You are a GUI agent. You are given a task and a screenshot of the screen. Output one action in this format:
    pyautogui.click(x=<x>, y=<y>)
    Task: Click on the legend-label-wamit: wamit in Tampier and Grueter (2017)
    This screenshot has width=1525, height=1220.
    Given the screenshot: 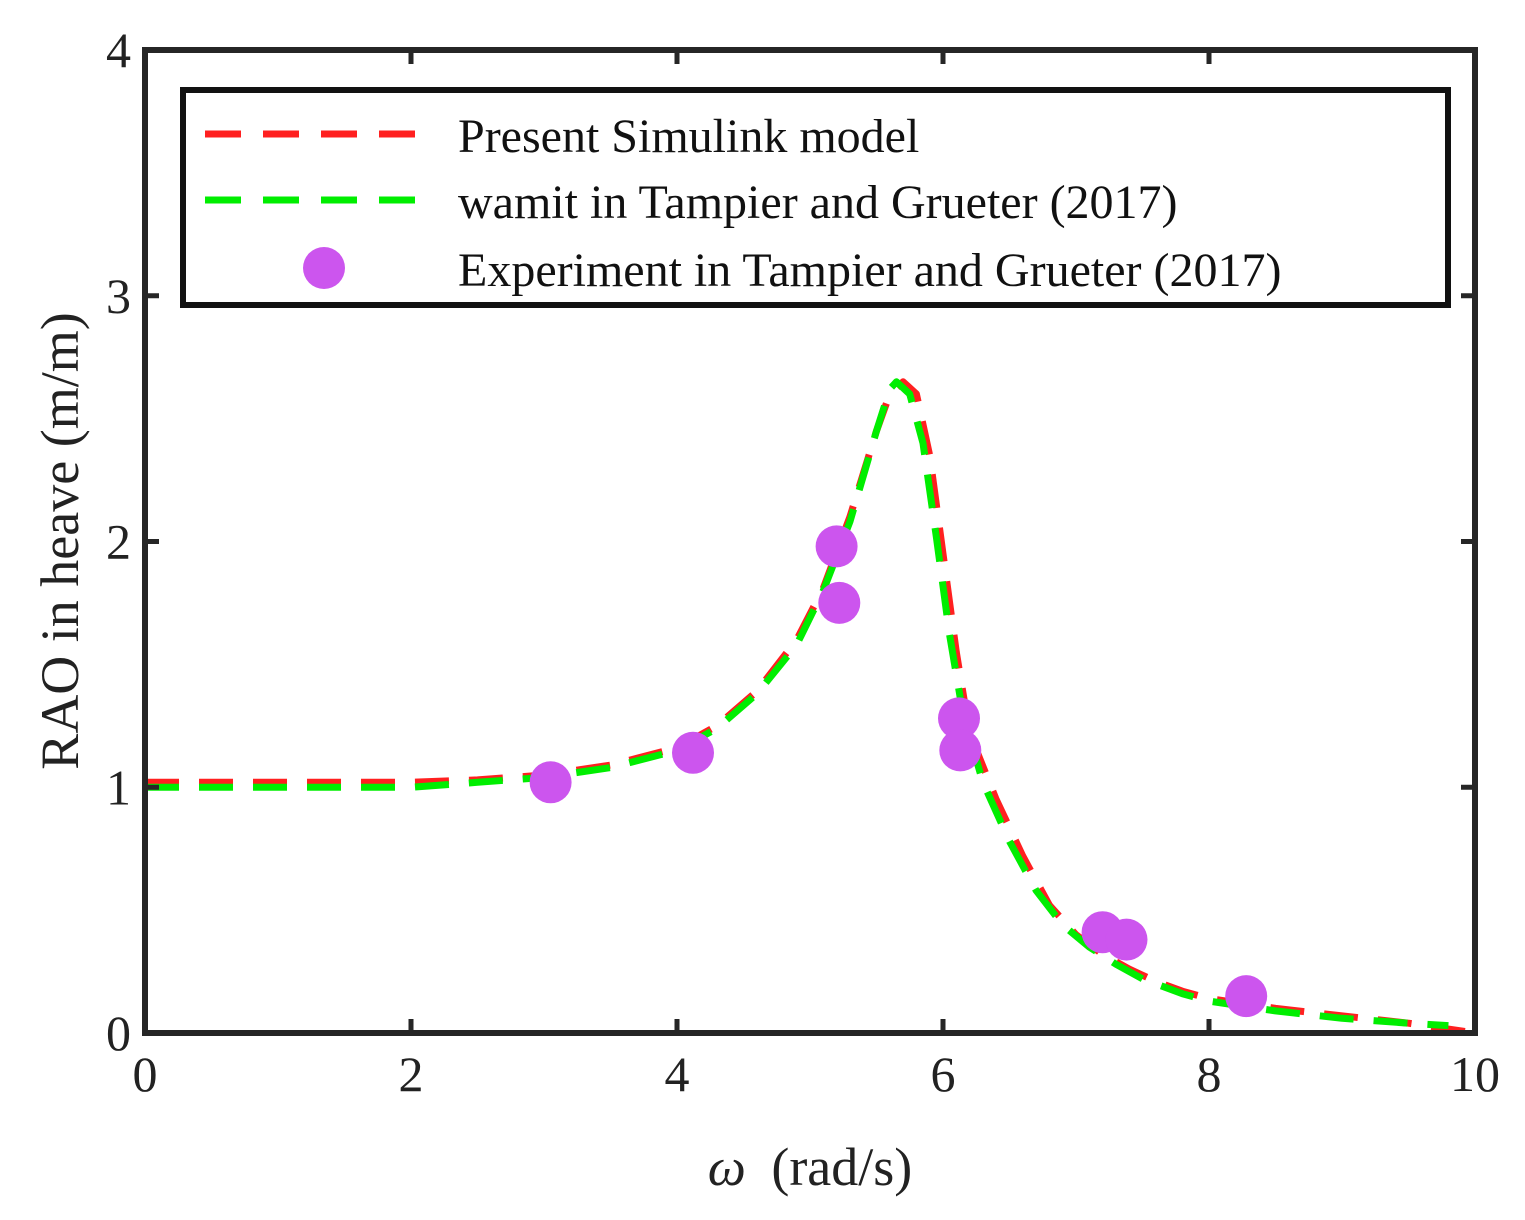 What is the action you would take?
    pyautogui.click(x=818, y=202)
    